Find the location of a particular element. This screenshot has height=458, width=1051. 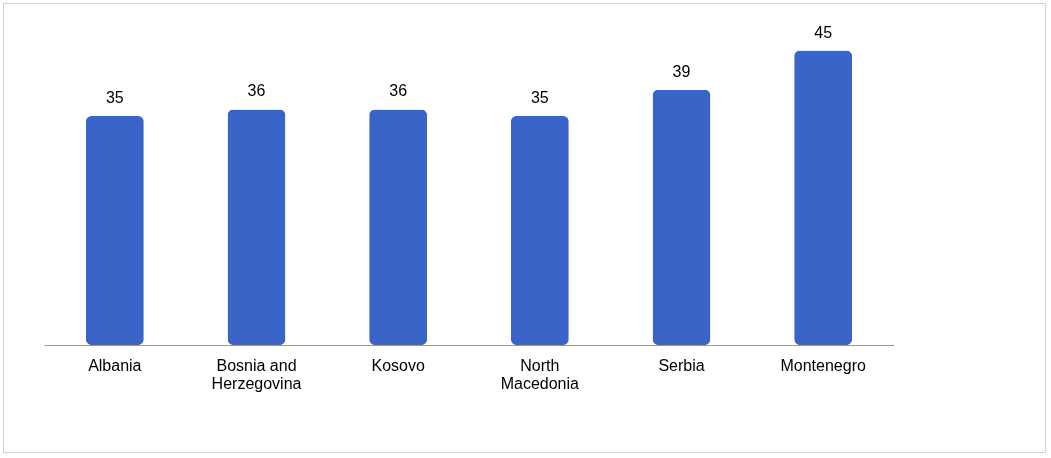

x-tick-label: Albania is located at coordinates (115, 365).